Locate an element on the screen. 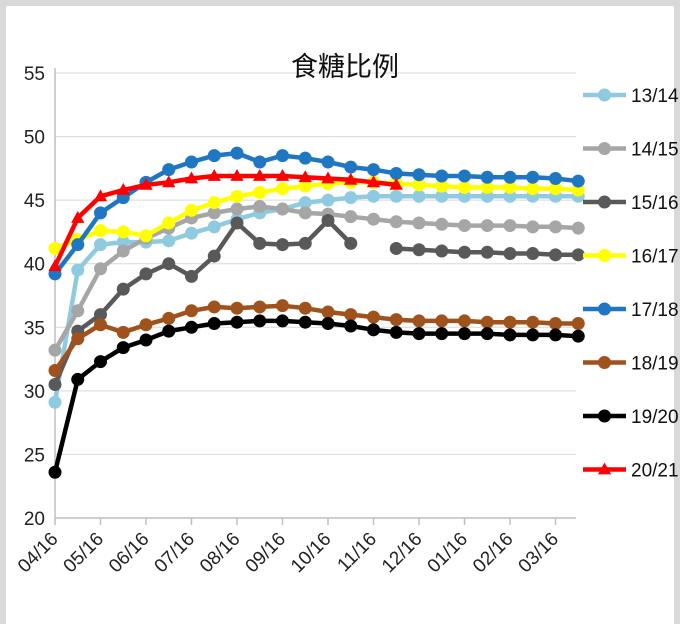 The height and width of the screenshot is (624, 680). chart-title: 食糖比例 is located at coordinates (345, 67).